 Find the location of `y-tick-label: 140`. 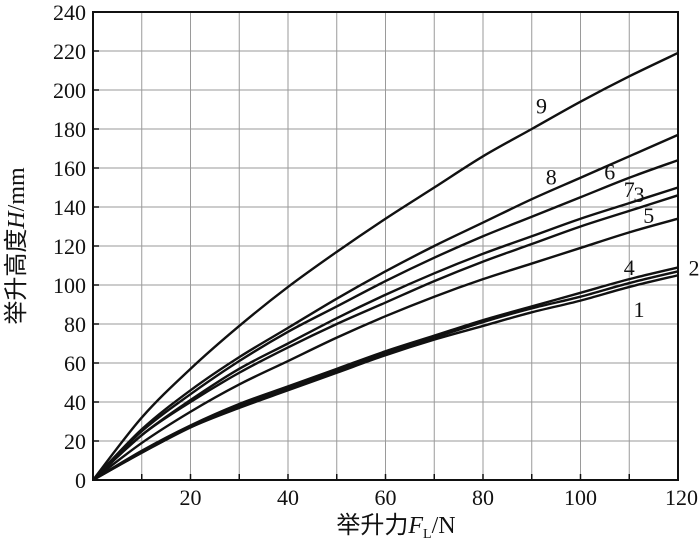

y-tick-label: 140 is located at coordinates (69, 207).